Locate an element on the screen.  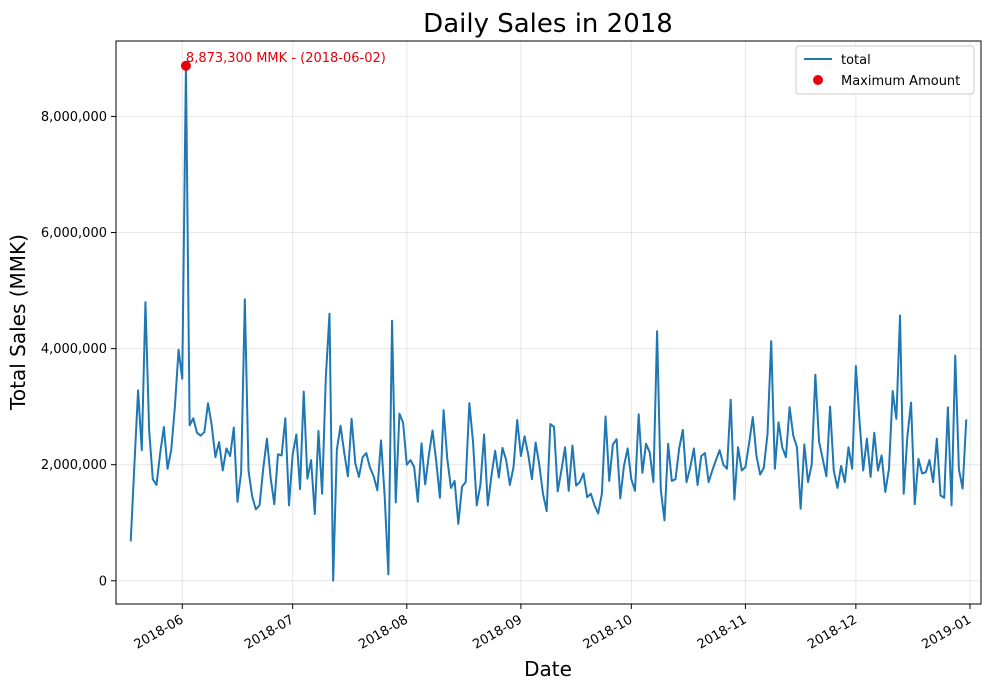
x-axis-label: Date is located at coordinates (548, 669).